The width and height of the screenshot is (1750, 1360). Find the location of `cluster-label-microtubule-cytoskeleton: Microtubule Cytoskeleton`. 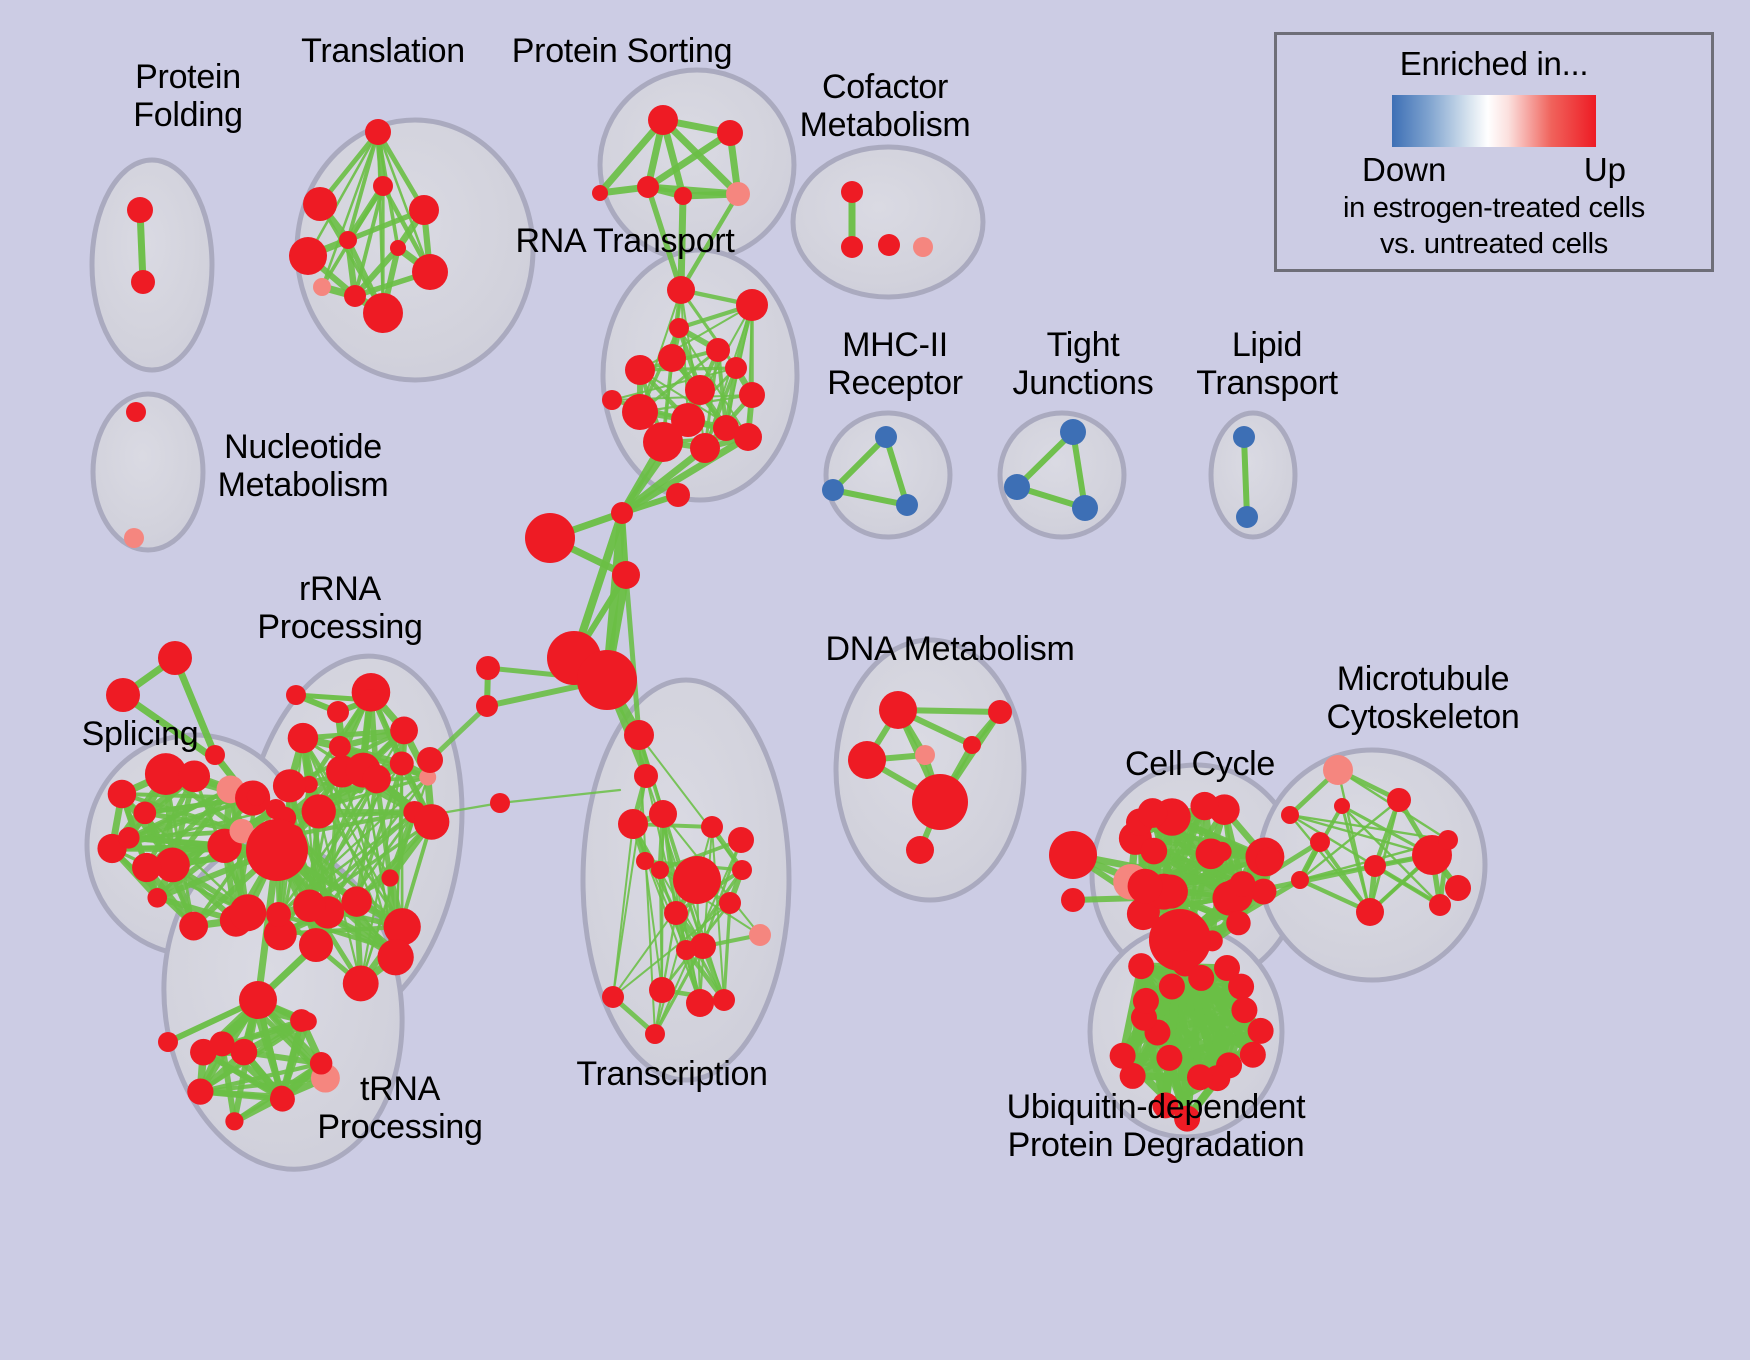

cluster-label-microtubule-cytoskeleton: Microtubule Cytoskeleton is located at coordinates (1423, 698).